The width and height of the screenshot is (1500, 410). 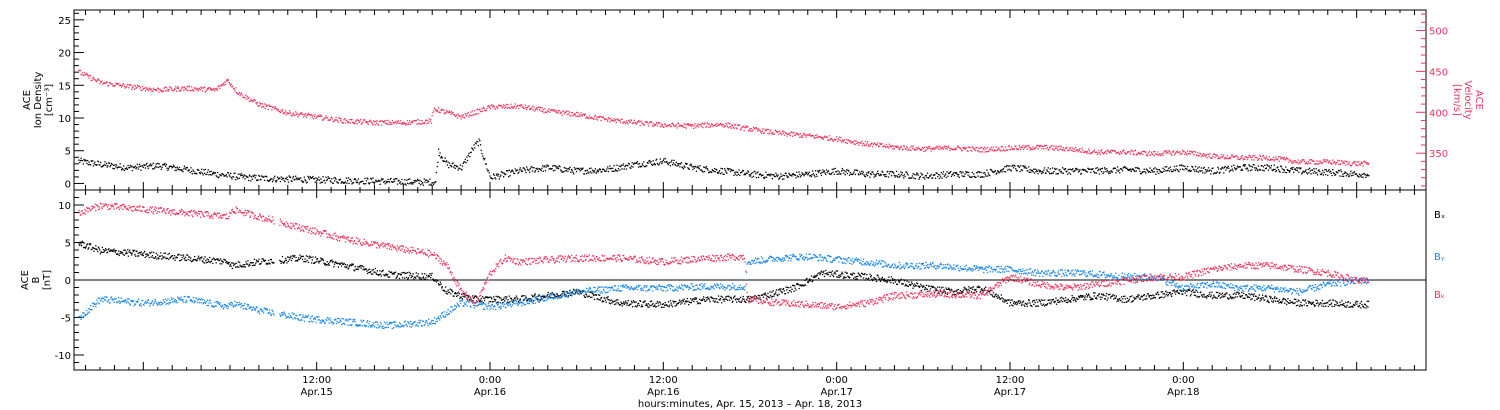 What do you see at coordinates (64, 119) in the screenshot?
I see `density-tick-label: 10` at bounding box center [64, 119].